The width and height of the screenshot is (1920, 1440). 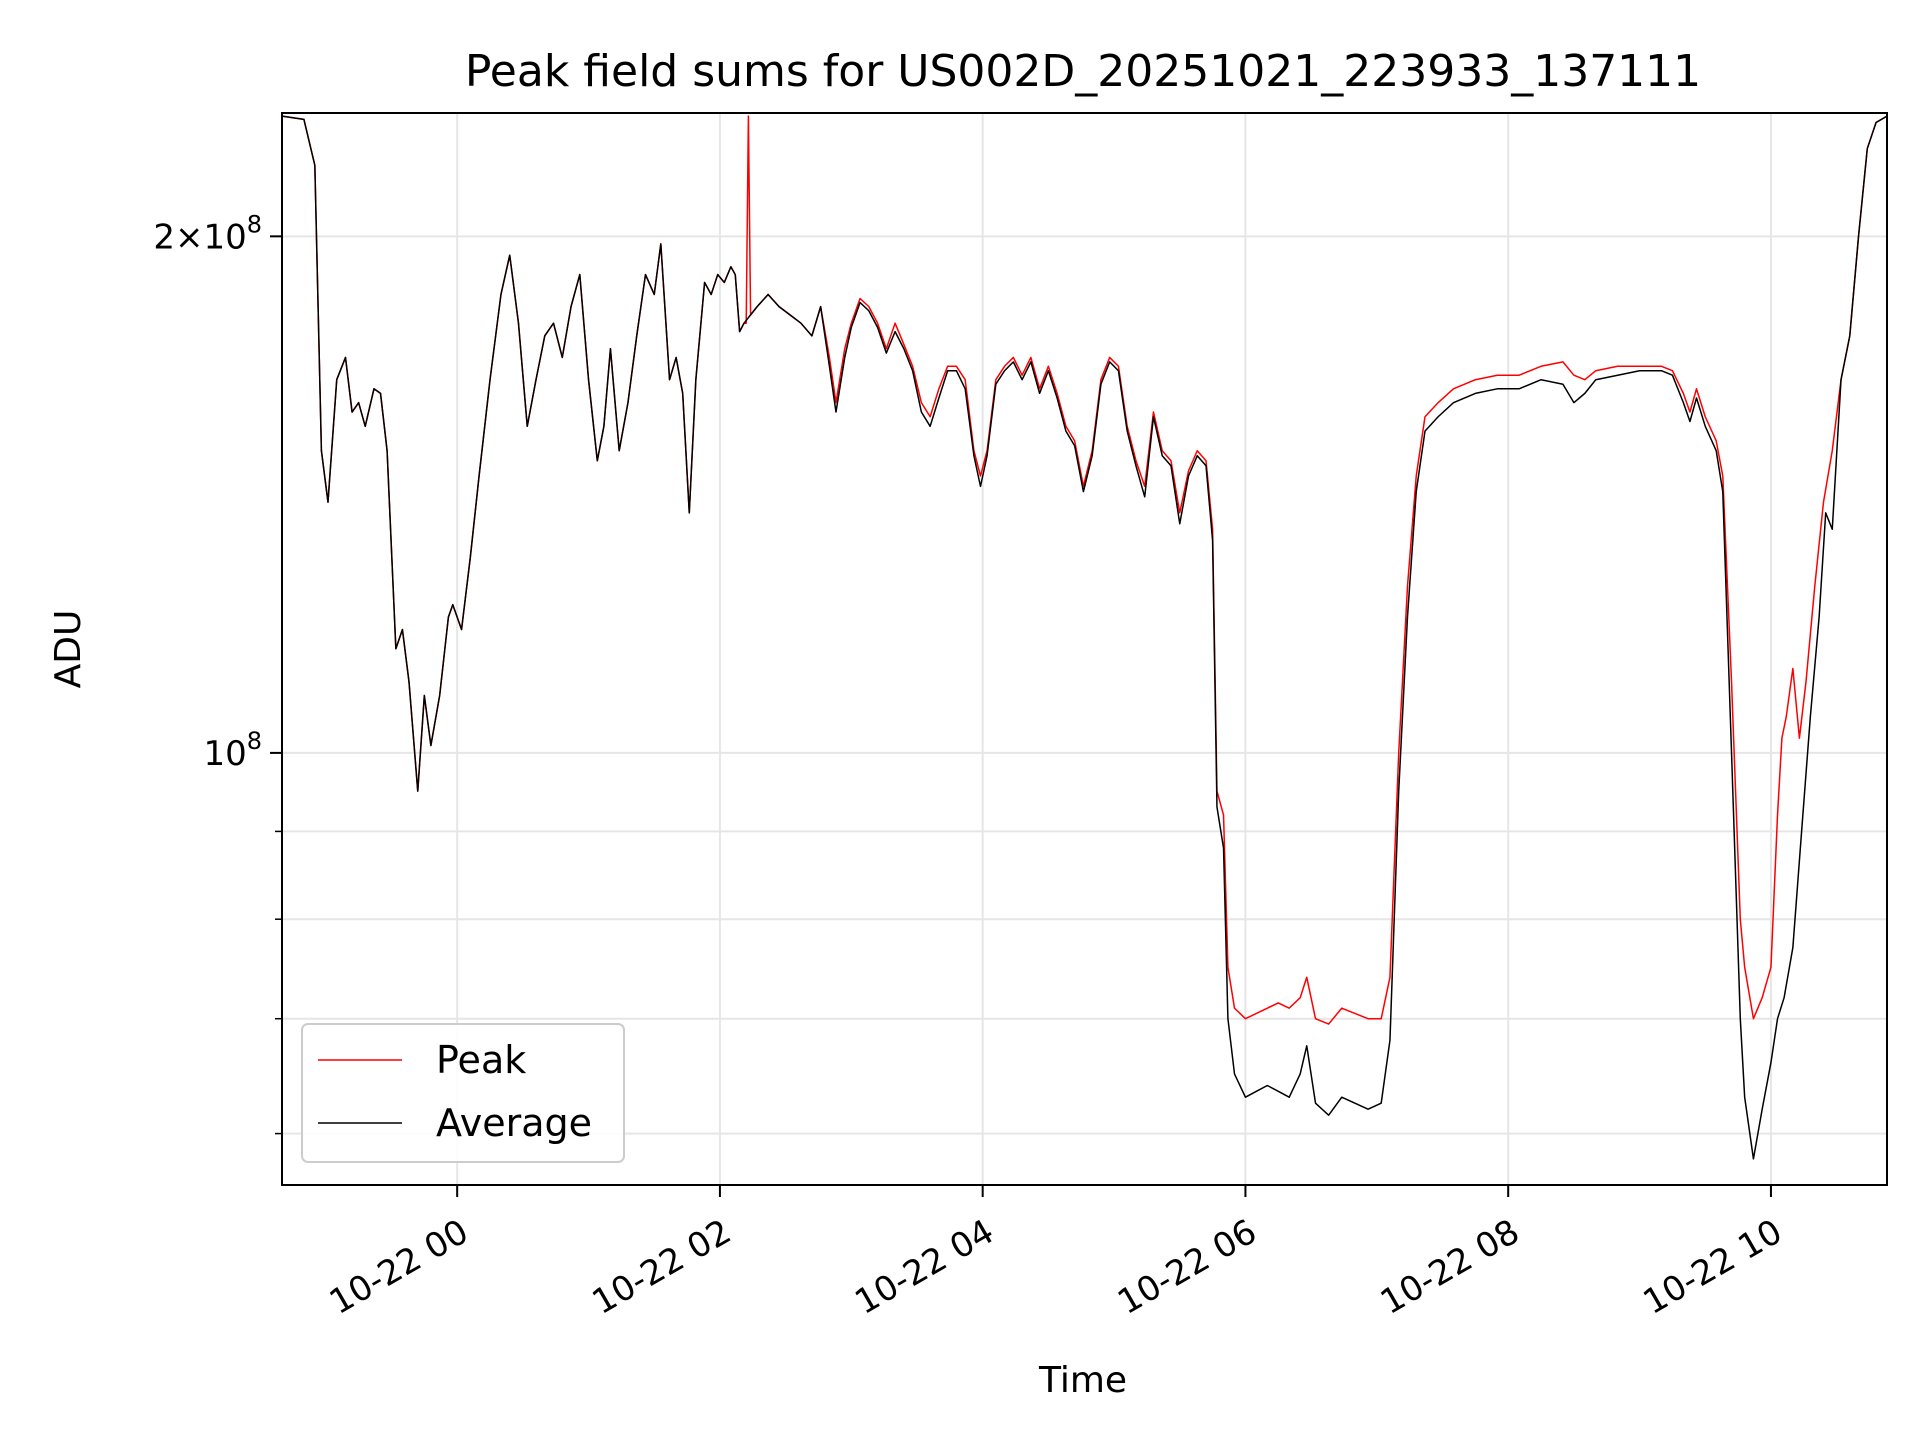 I want to click on y-tick-label: 2×108, so click(x=207, y=233).